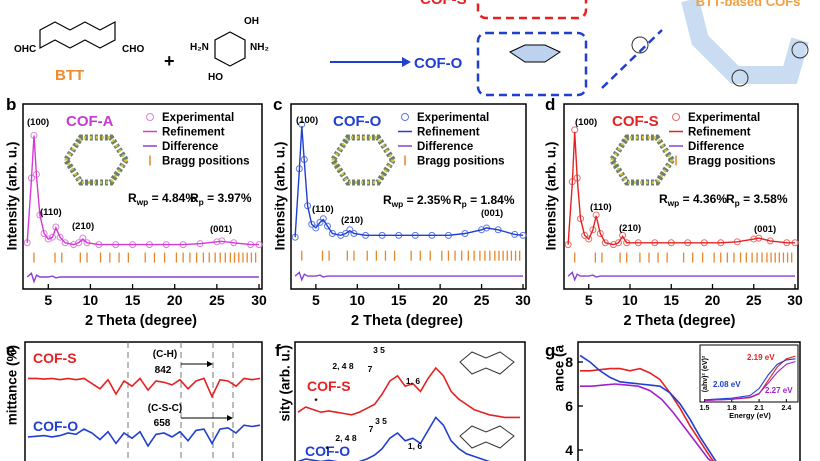  Describe the element at coordinates (259, 47) in the screenshot. I see `scheme-label: NH₂` at that location.